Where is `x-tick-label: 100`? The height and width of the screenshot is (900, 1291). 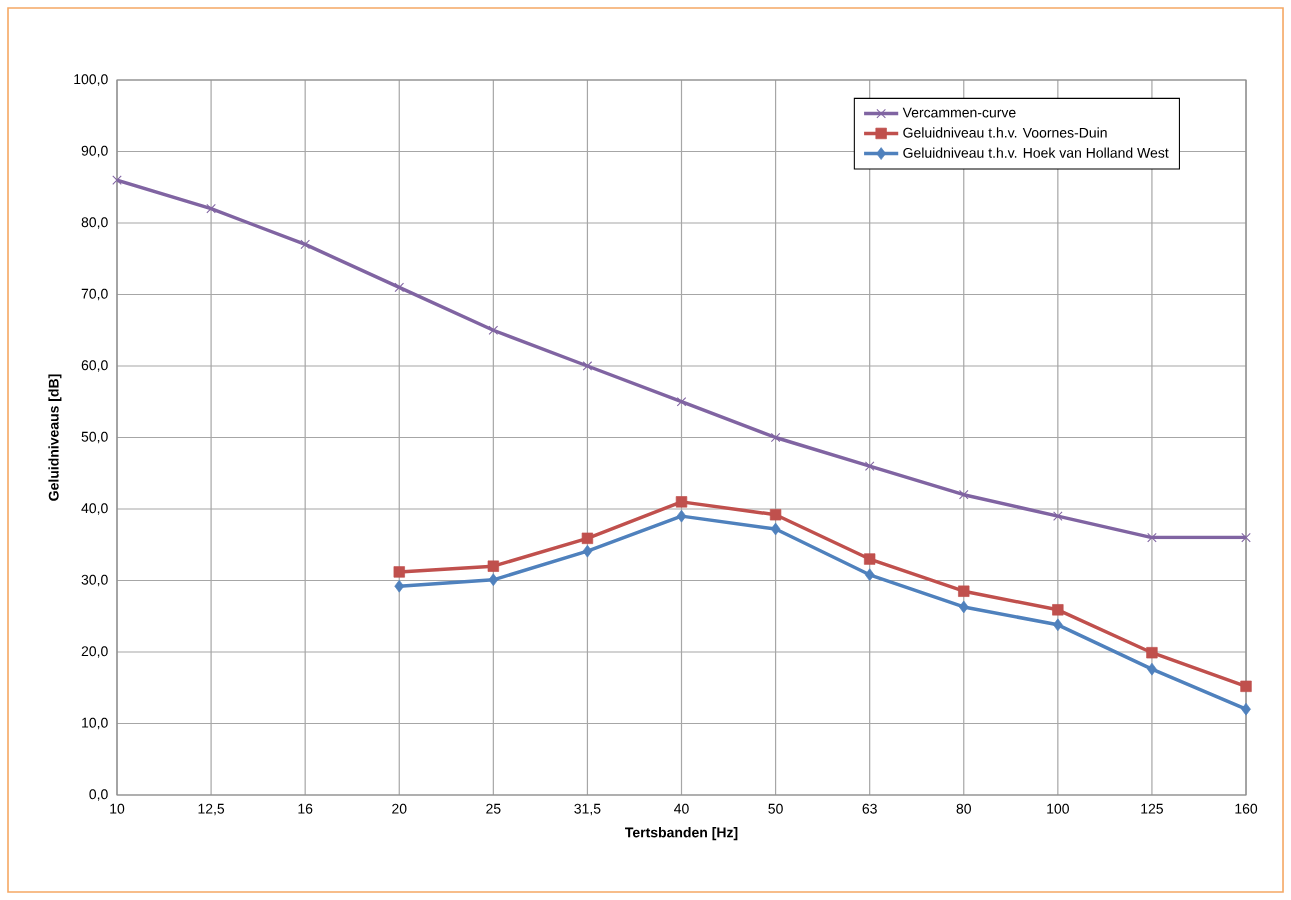
x-tick-label: 100 is located at coordinates (1058, 808).